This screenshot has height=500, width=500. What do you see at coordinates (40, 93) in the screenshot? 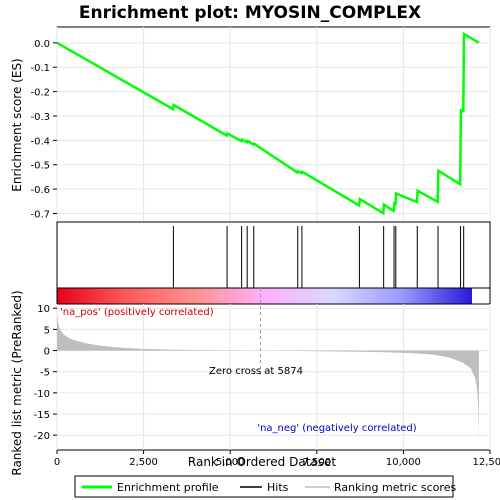
I see `es-y-tick-label: -0.2` at bounding box center [40, 93].